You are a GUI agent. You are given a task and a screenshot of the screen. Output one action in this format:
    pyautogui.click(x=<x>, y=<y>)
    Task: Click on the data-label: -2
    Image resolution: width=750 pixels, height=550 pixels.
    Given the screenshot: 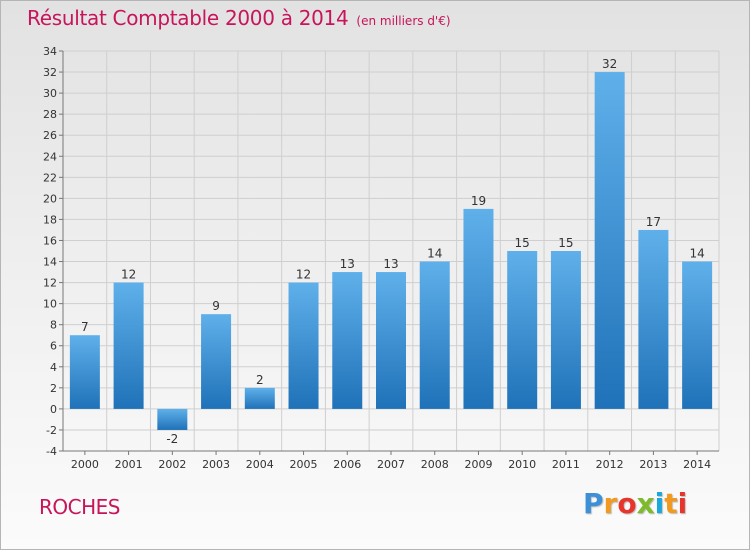 What is the action you would take?
    pyautogui.click(x=172, y=439)
    